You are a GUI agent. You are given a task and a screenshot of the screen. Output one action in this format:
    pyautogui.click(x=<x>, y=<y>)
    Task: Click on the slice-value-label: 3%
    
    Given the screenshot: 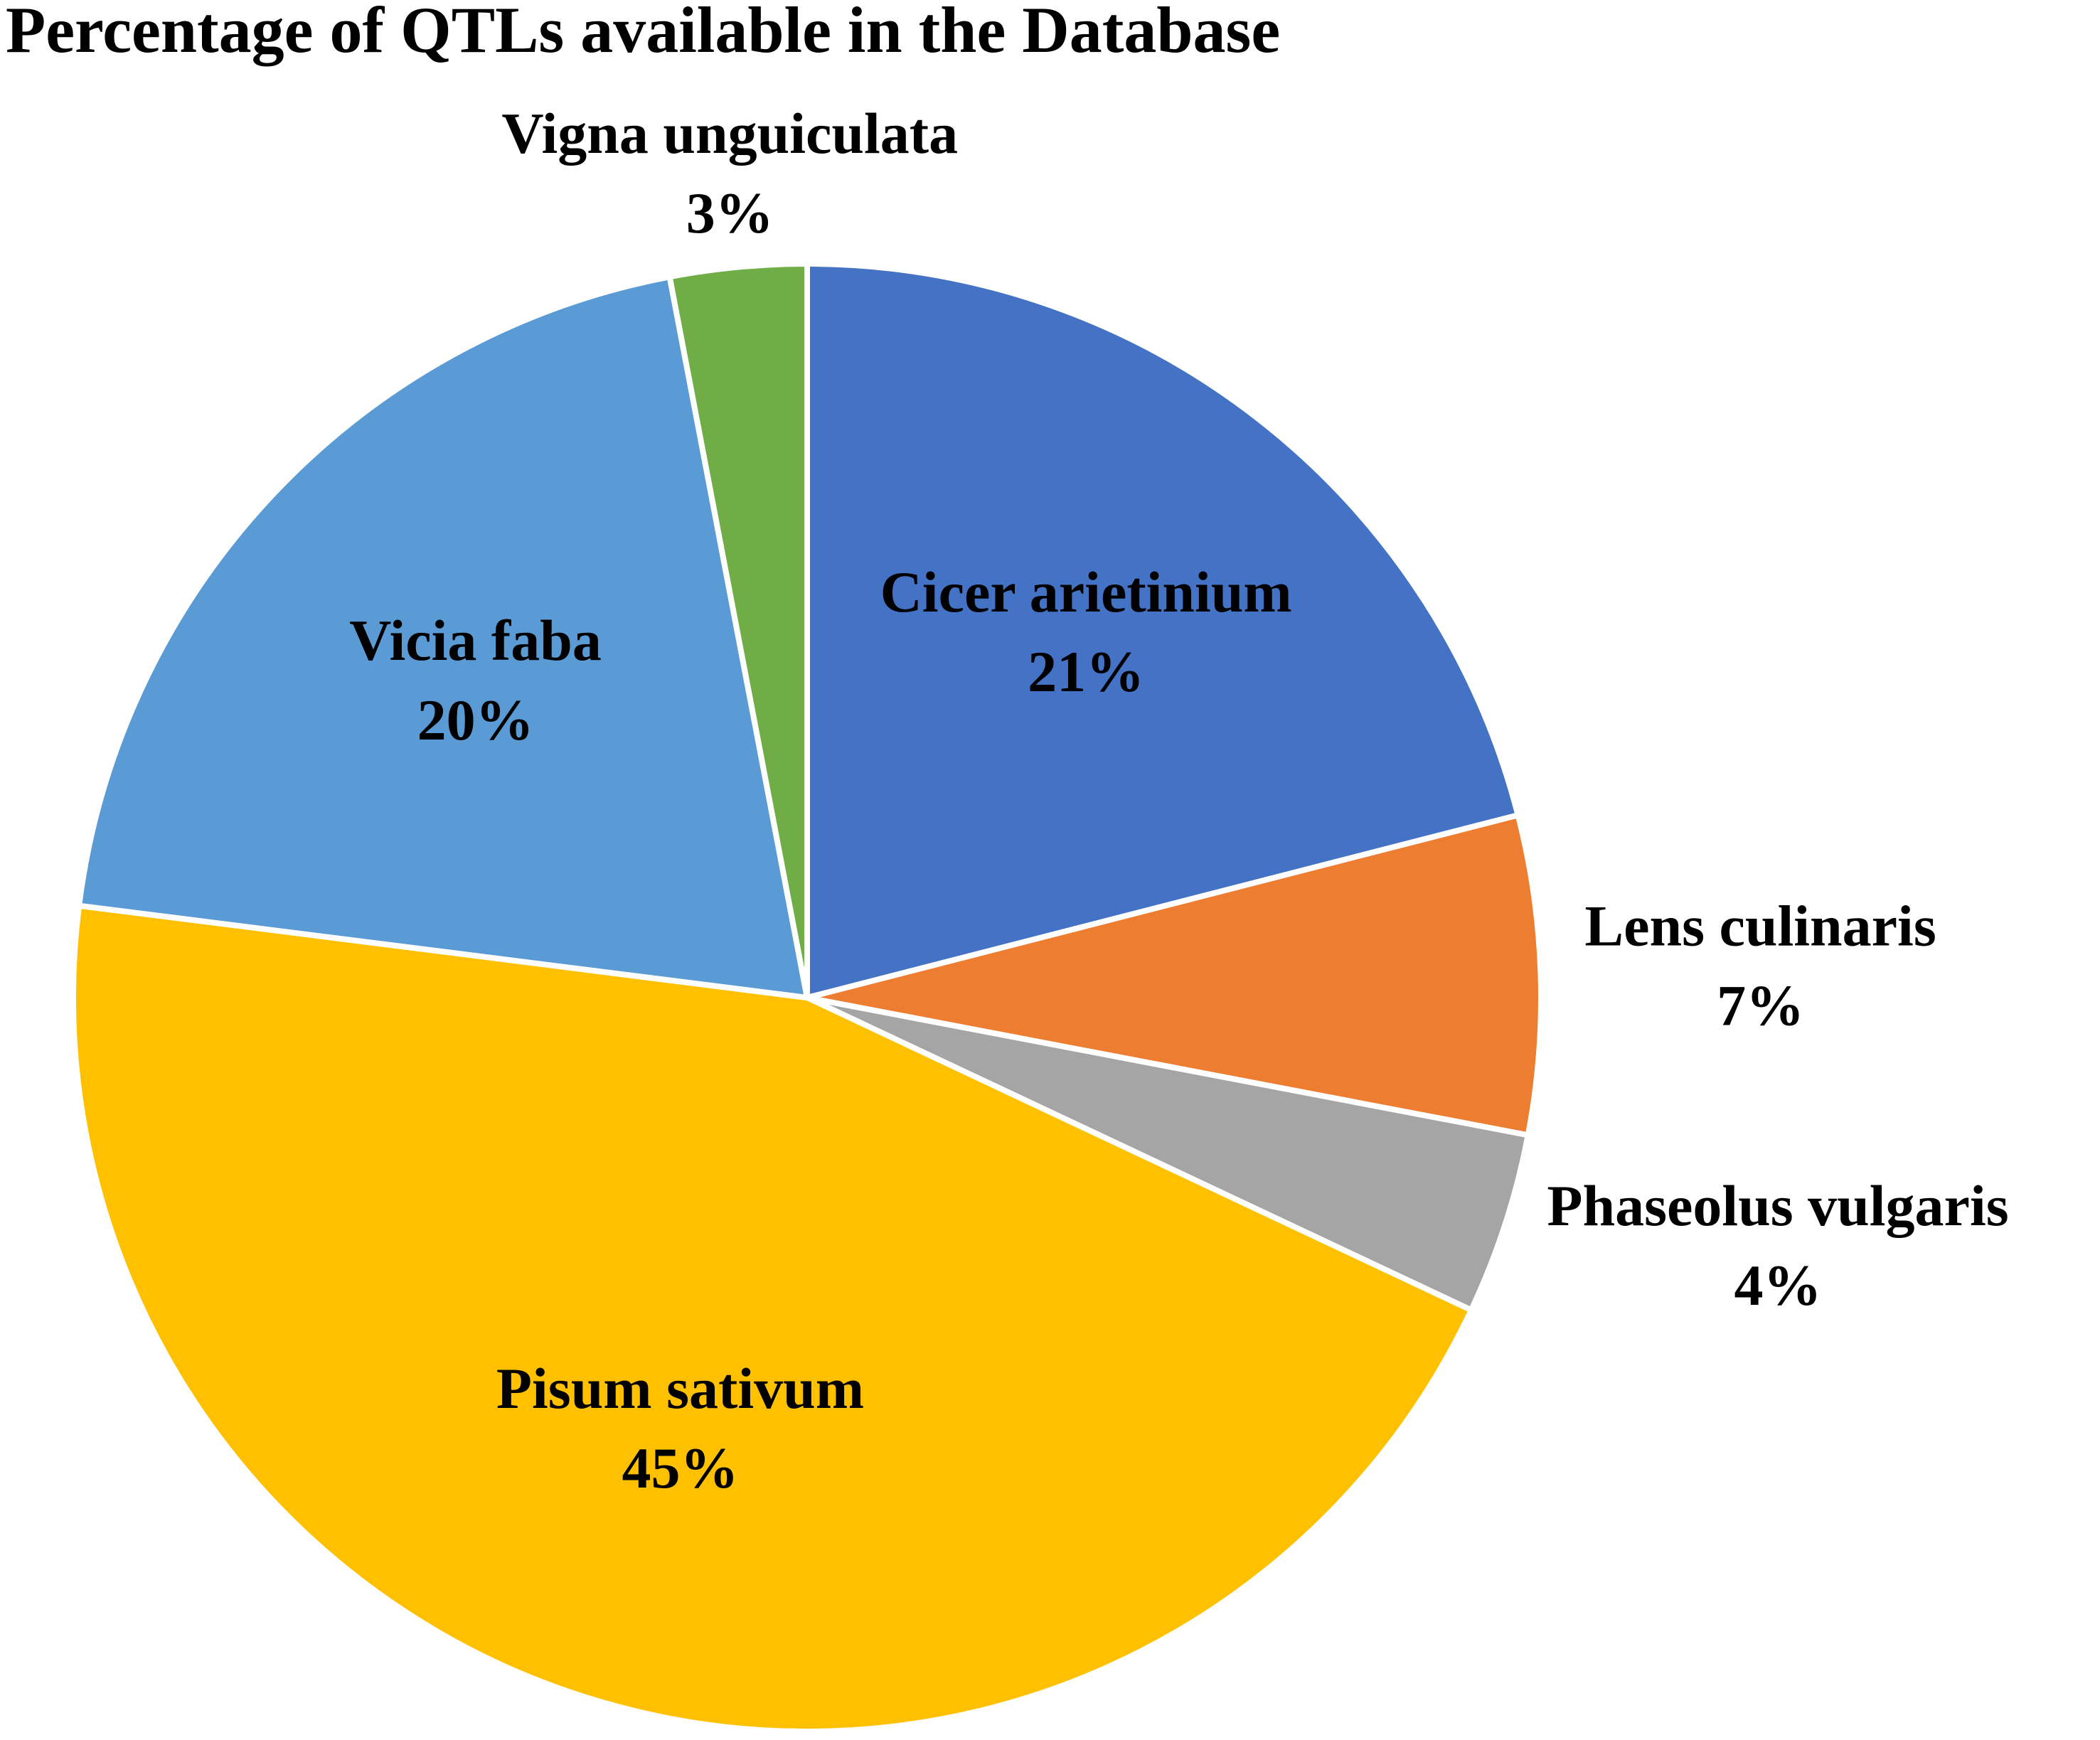 What is the action you would take?
    pyautogui.click(x=730, y=213)
    